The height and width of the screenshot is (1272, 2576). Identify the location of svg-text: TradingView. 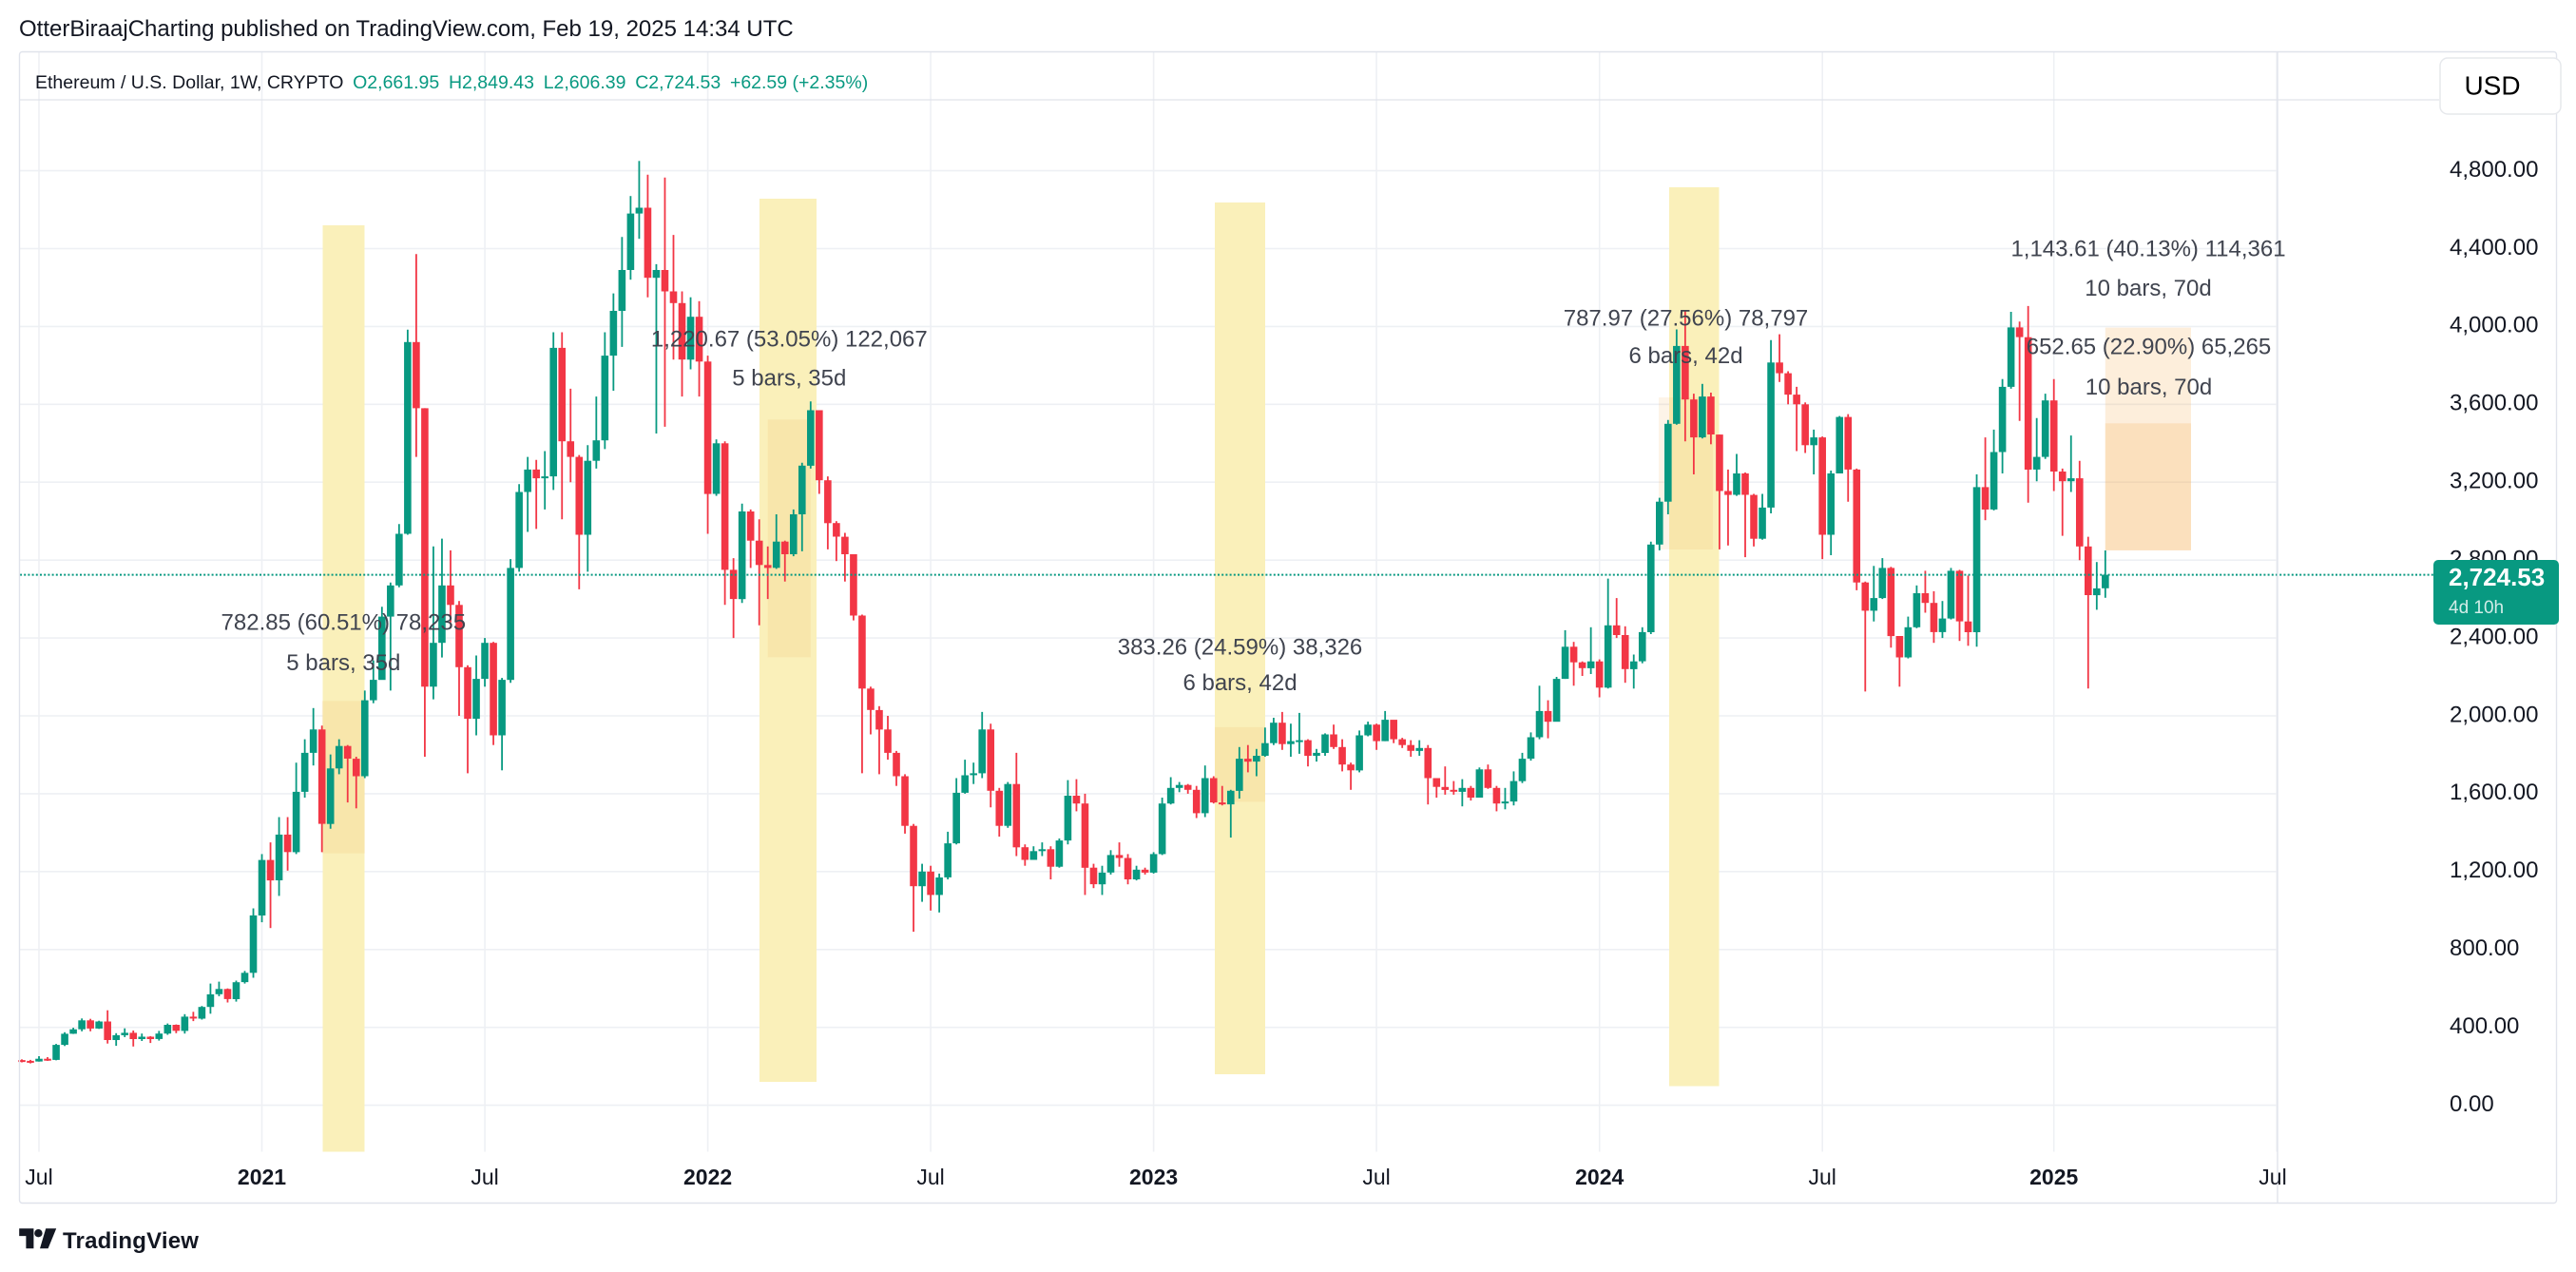
(131, 1241).